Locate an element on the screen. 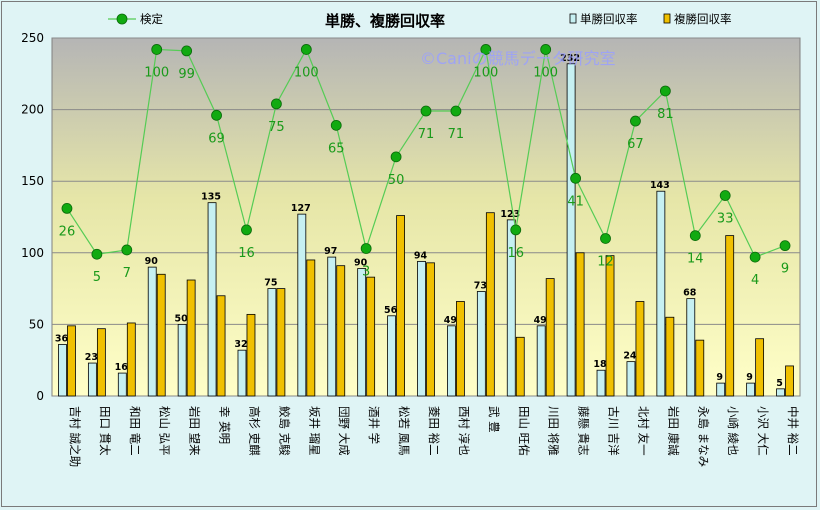  tansho-value-label: 24 is located at coordinates (630, 356).